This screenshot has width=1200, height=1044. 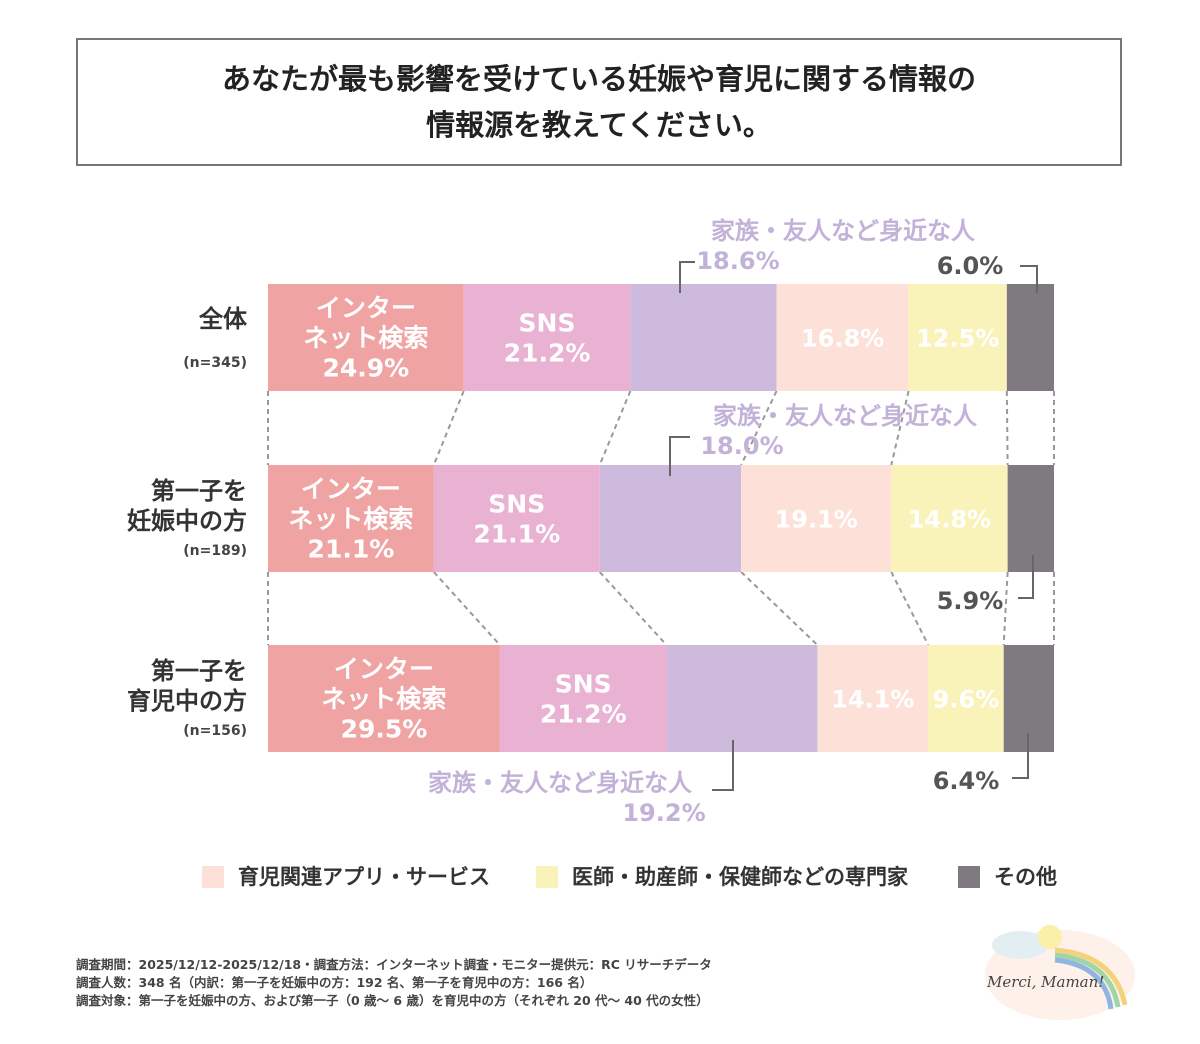 What do you see at coordinates (663, 813) in the screenshot?
I see `value-label: 19.2%` at bounding box center [663, 813].